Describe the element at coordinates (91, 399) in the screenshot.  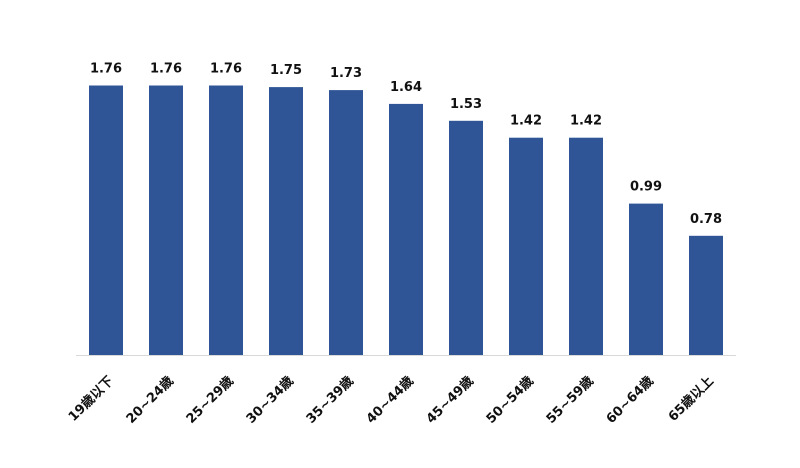
I see `x-tick-label-0: 19歳以下` at that location.